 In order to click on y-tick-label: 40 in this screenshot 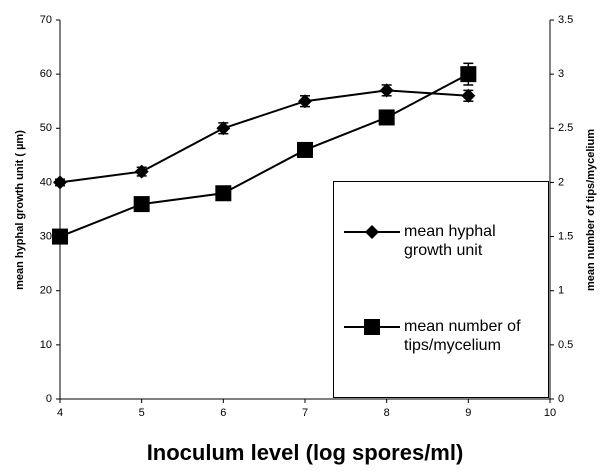, I will do `click(46, 182)`.